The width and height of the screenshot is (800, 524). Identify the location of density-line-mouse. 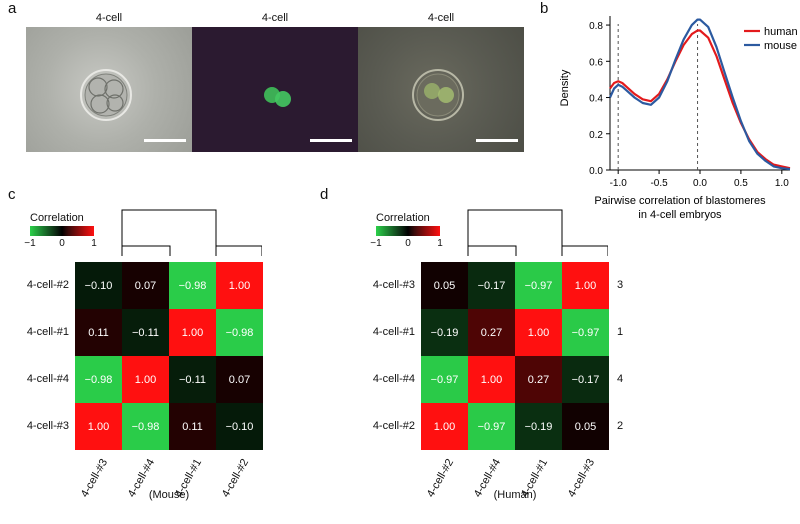
(699, 94).